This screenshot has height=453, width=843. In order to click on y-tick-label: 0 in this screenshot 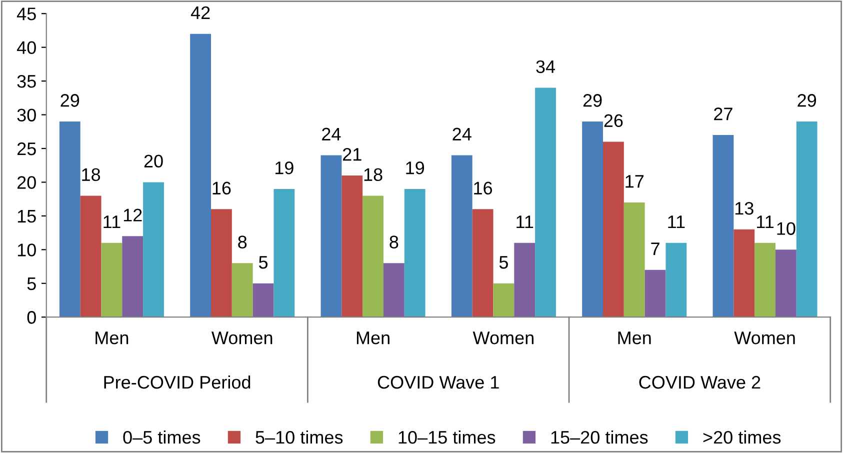, I will do `click(31, 317)`.